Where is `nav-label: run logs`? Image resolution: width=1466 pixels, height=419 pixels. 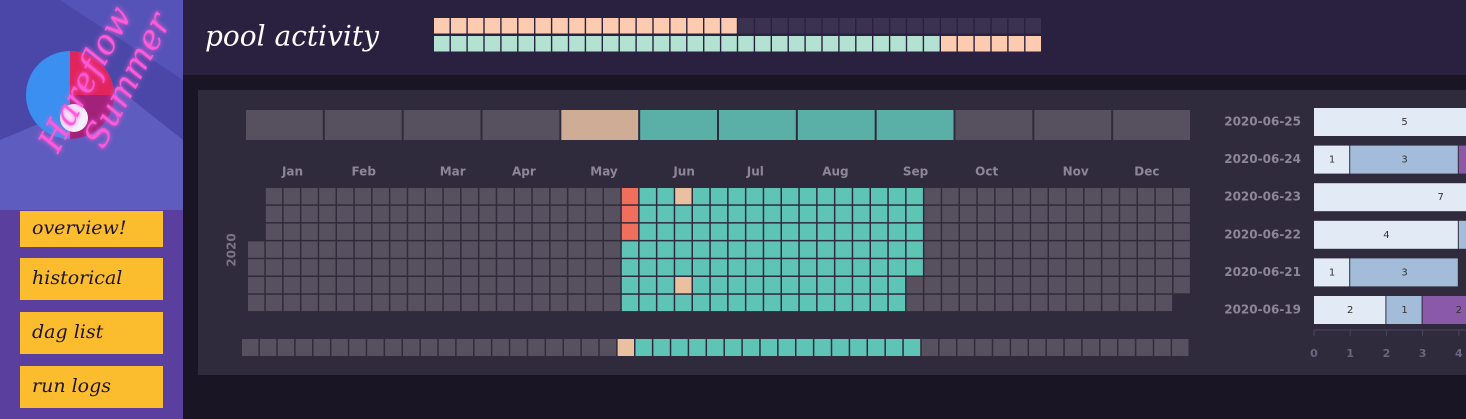
nav-label: run logs is located at coordinates (71, 386).